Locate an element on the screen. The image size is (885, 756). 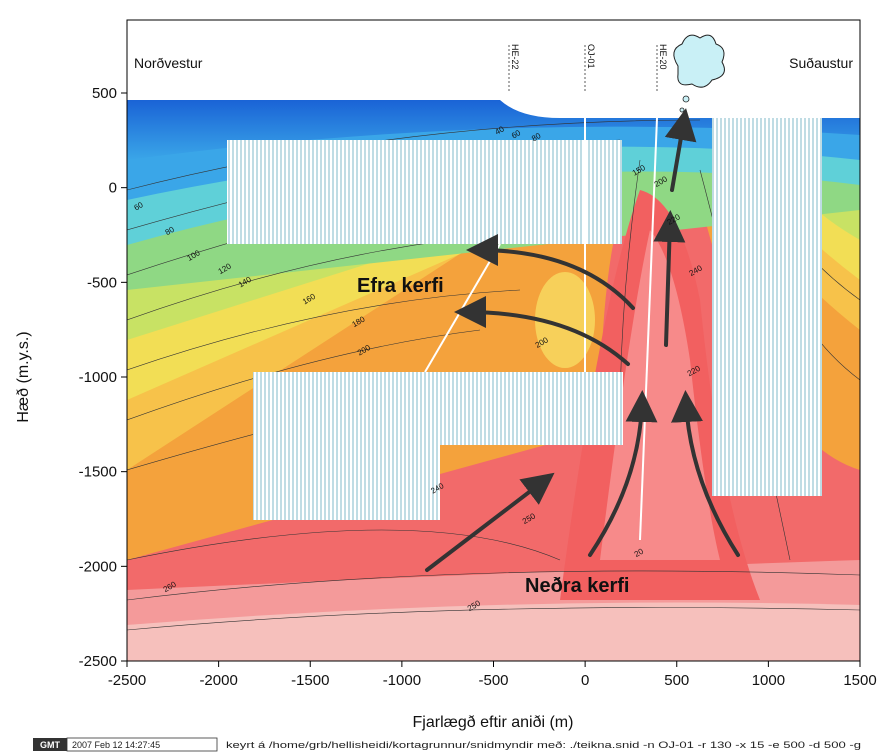
nodata-block-upper is located at coordinates (424, 192).